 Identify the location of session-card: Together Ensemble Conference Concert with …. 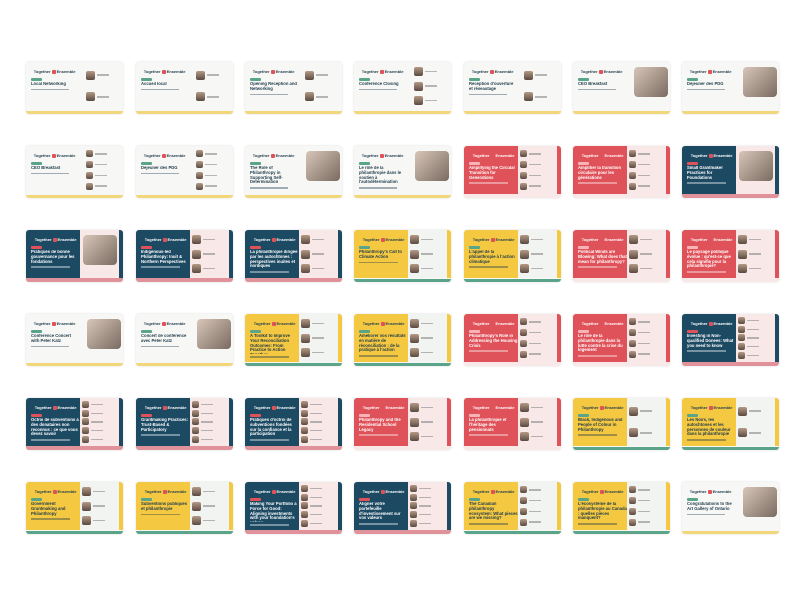
(74, 340).